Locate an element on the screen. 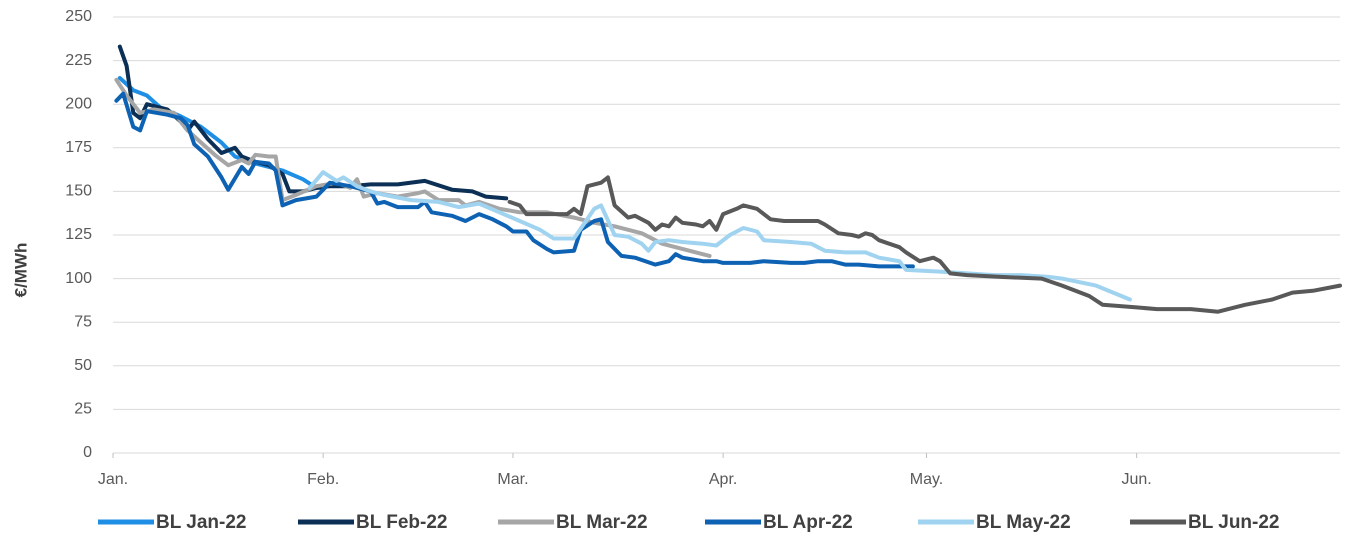  legend-label: BL Mar-22 is located at coordinates (602, 522).